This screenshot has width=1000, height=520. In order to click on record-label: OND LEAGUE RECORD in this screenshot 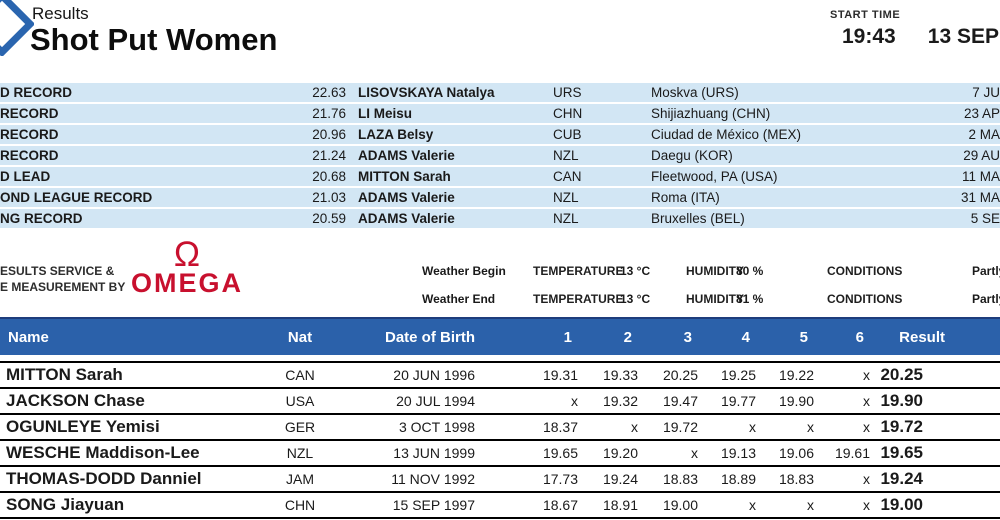, I will do `click(76, 197)`.